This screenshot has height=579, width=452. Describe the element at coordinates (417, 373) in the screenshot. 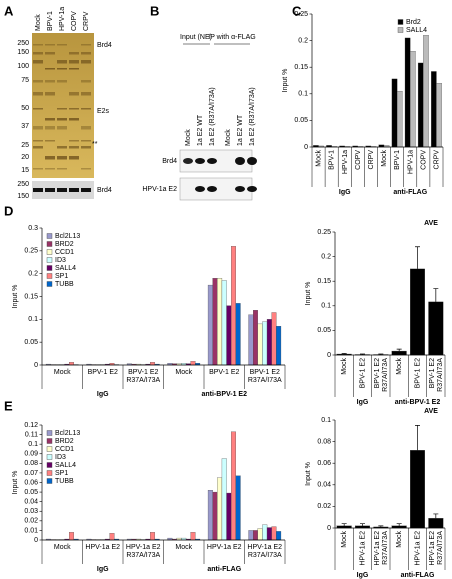

I see `x-tick-label: BPV-1 E2` at that location.